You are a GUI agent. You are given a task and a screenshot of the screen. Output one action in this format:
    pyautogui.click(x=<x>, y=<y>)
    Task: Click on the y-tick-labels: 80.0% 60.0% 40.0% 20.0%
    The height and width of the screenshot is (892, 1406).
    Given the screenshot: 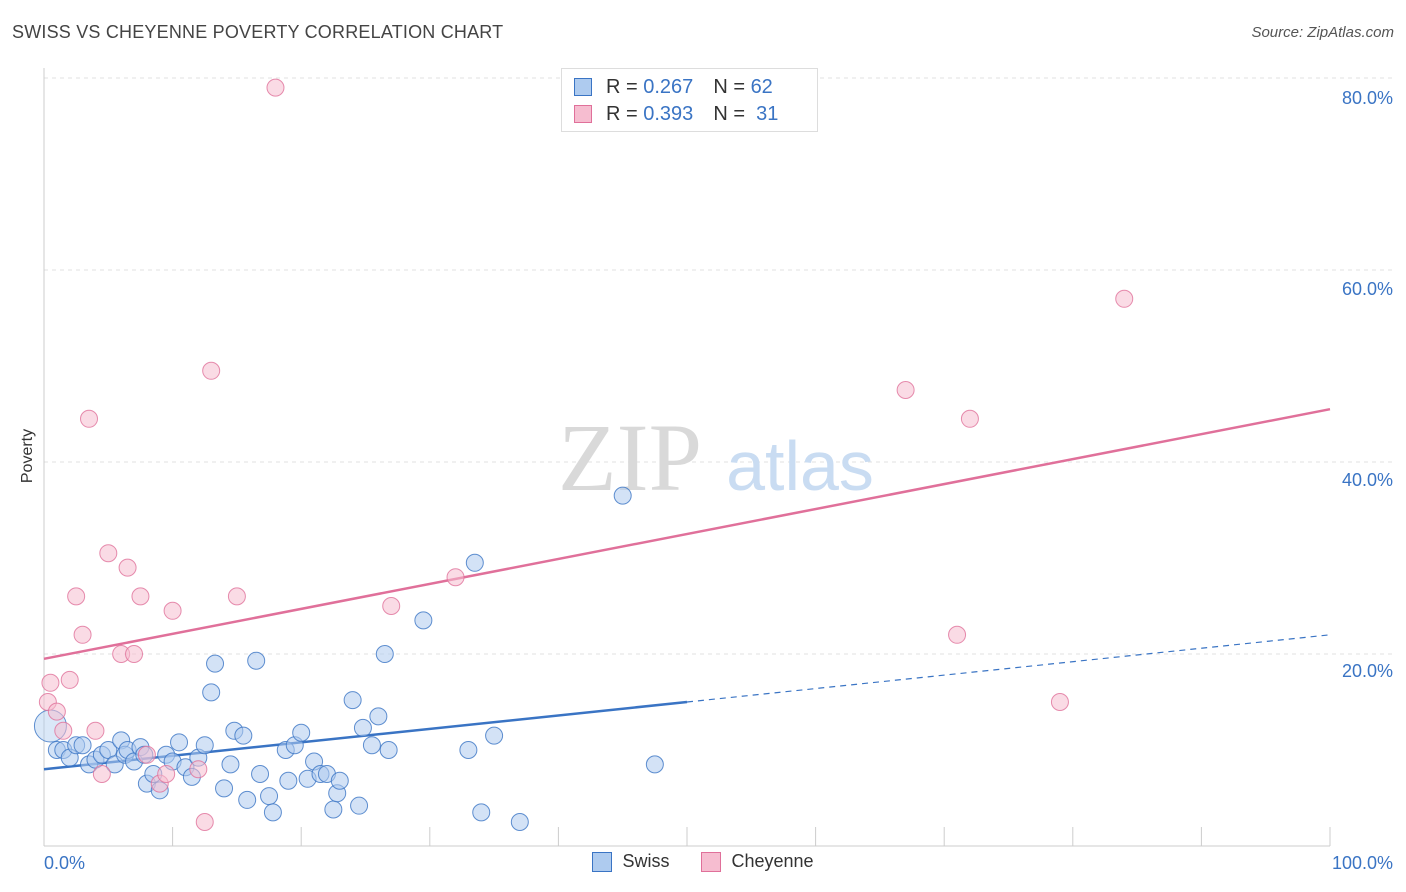 What is the action you would take?
    pyautogui.click(x=1367, y=384)
    